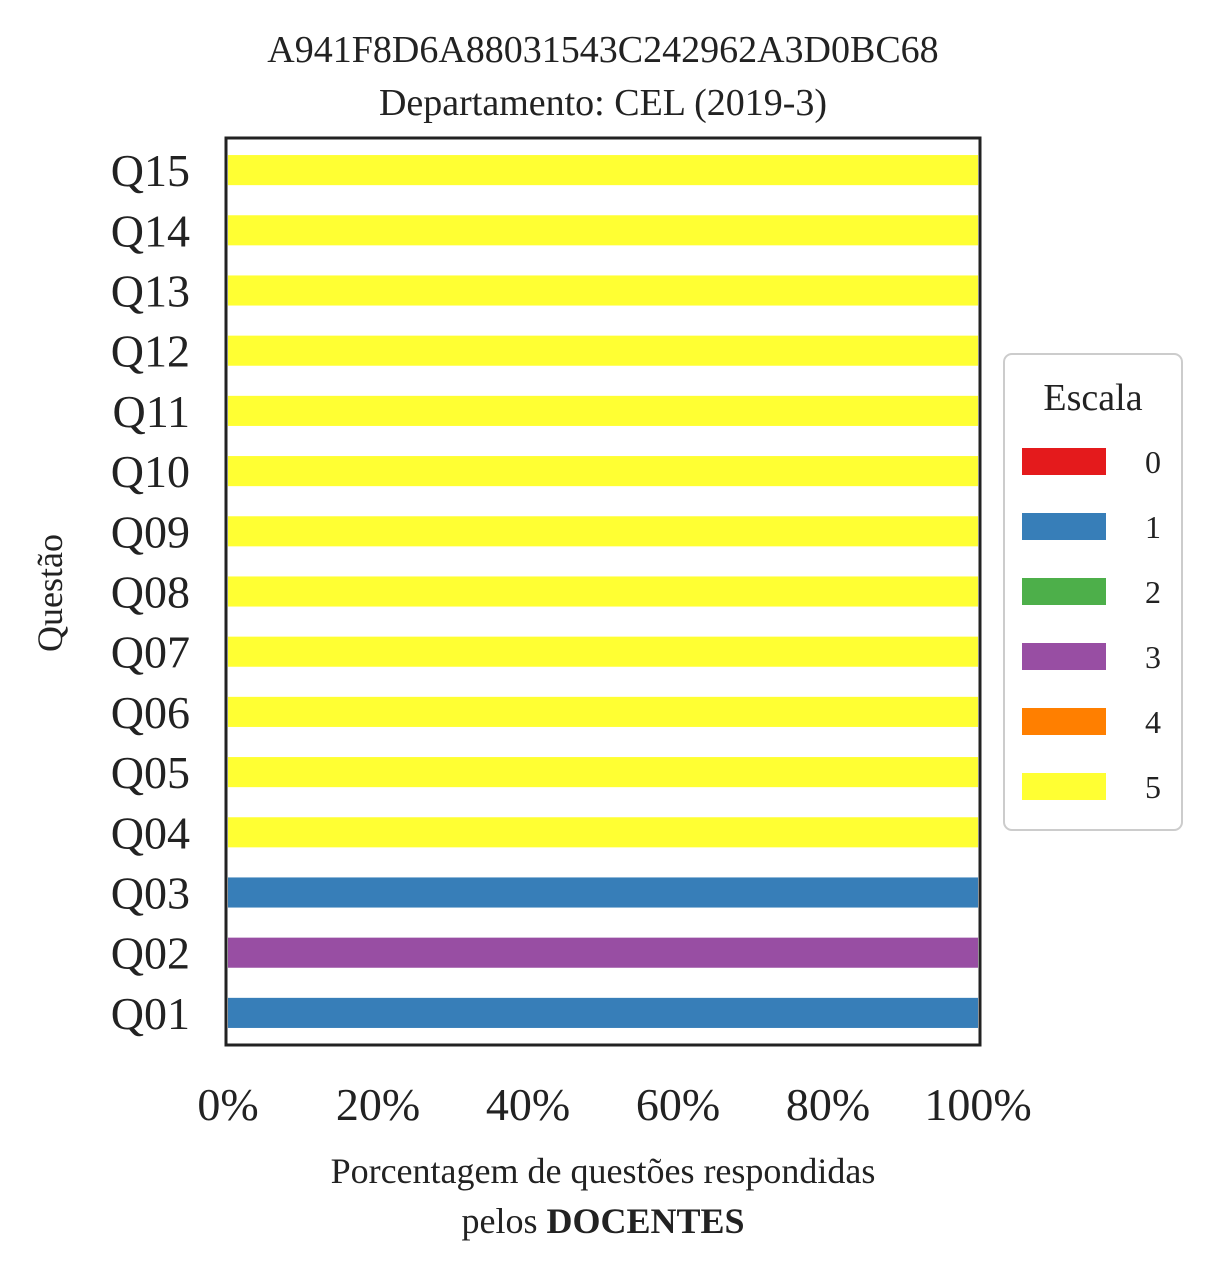 This screenshot has width=1213, height=1275. What do you see at coordinates (150, 351) in the screenshot?
I see `y-tick-label-Q12: Q12` at bounding box center [150, 351].